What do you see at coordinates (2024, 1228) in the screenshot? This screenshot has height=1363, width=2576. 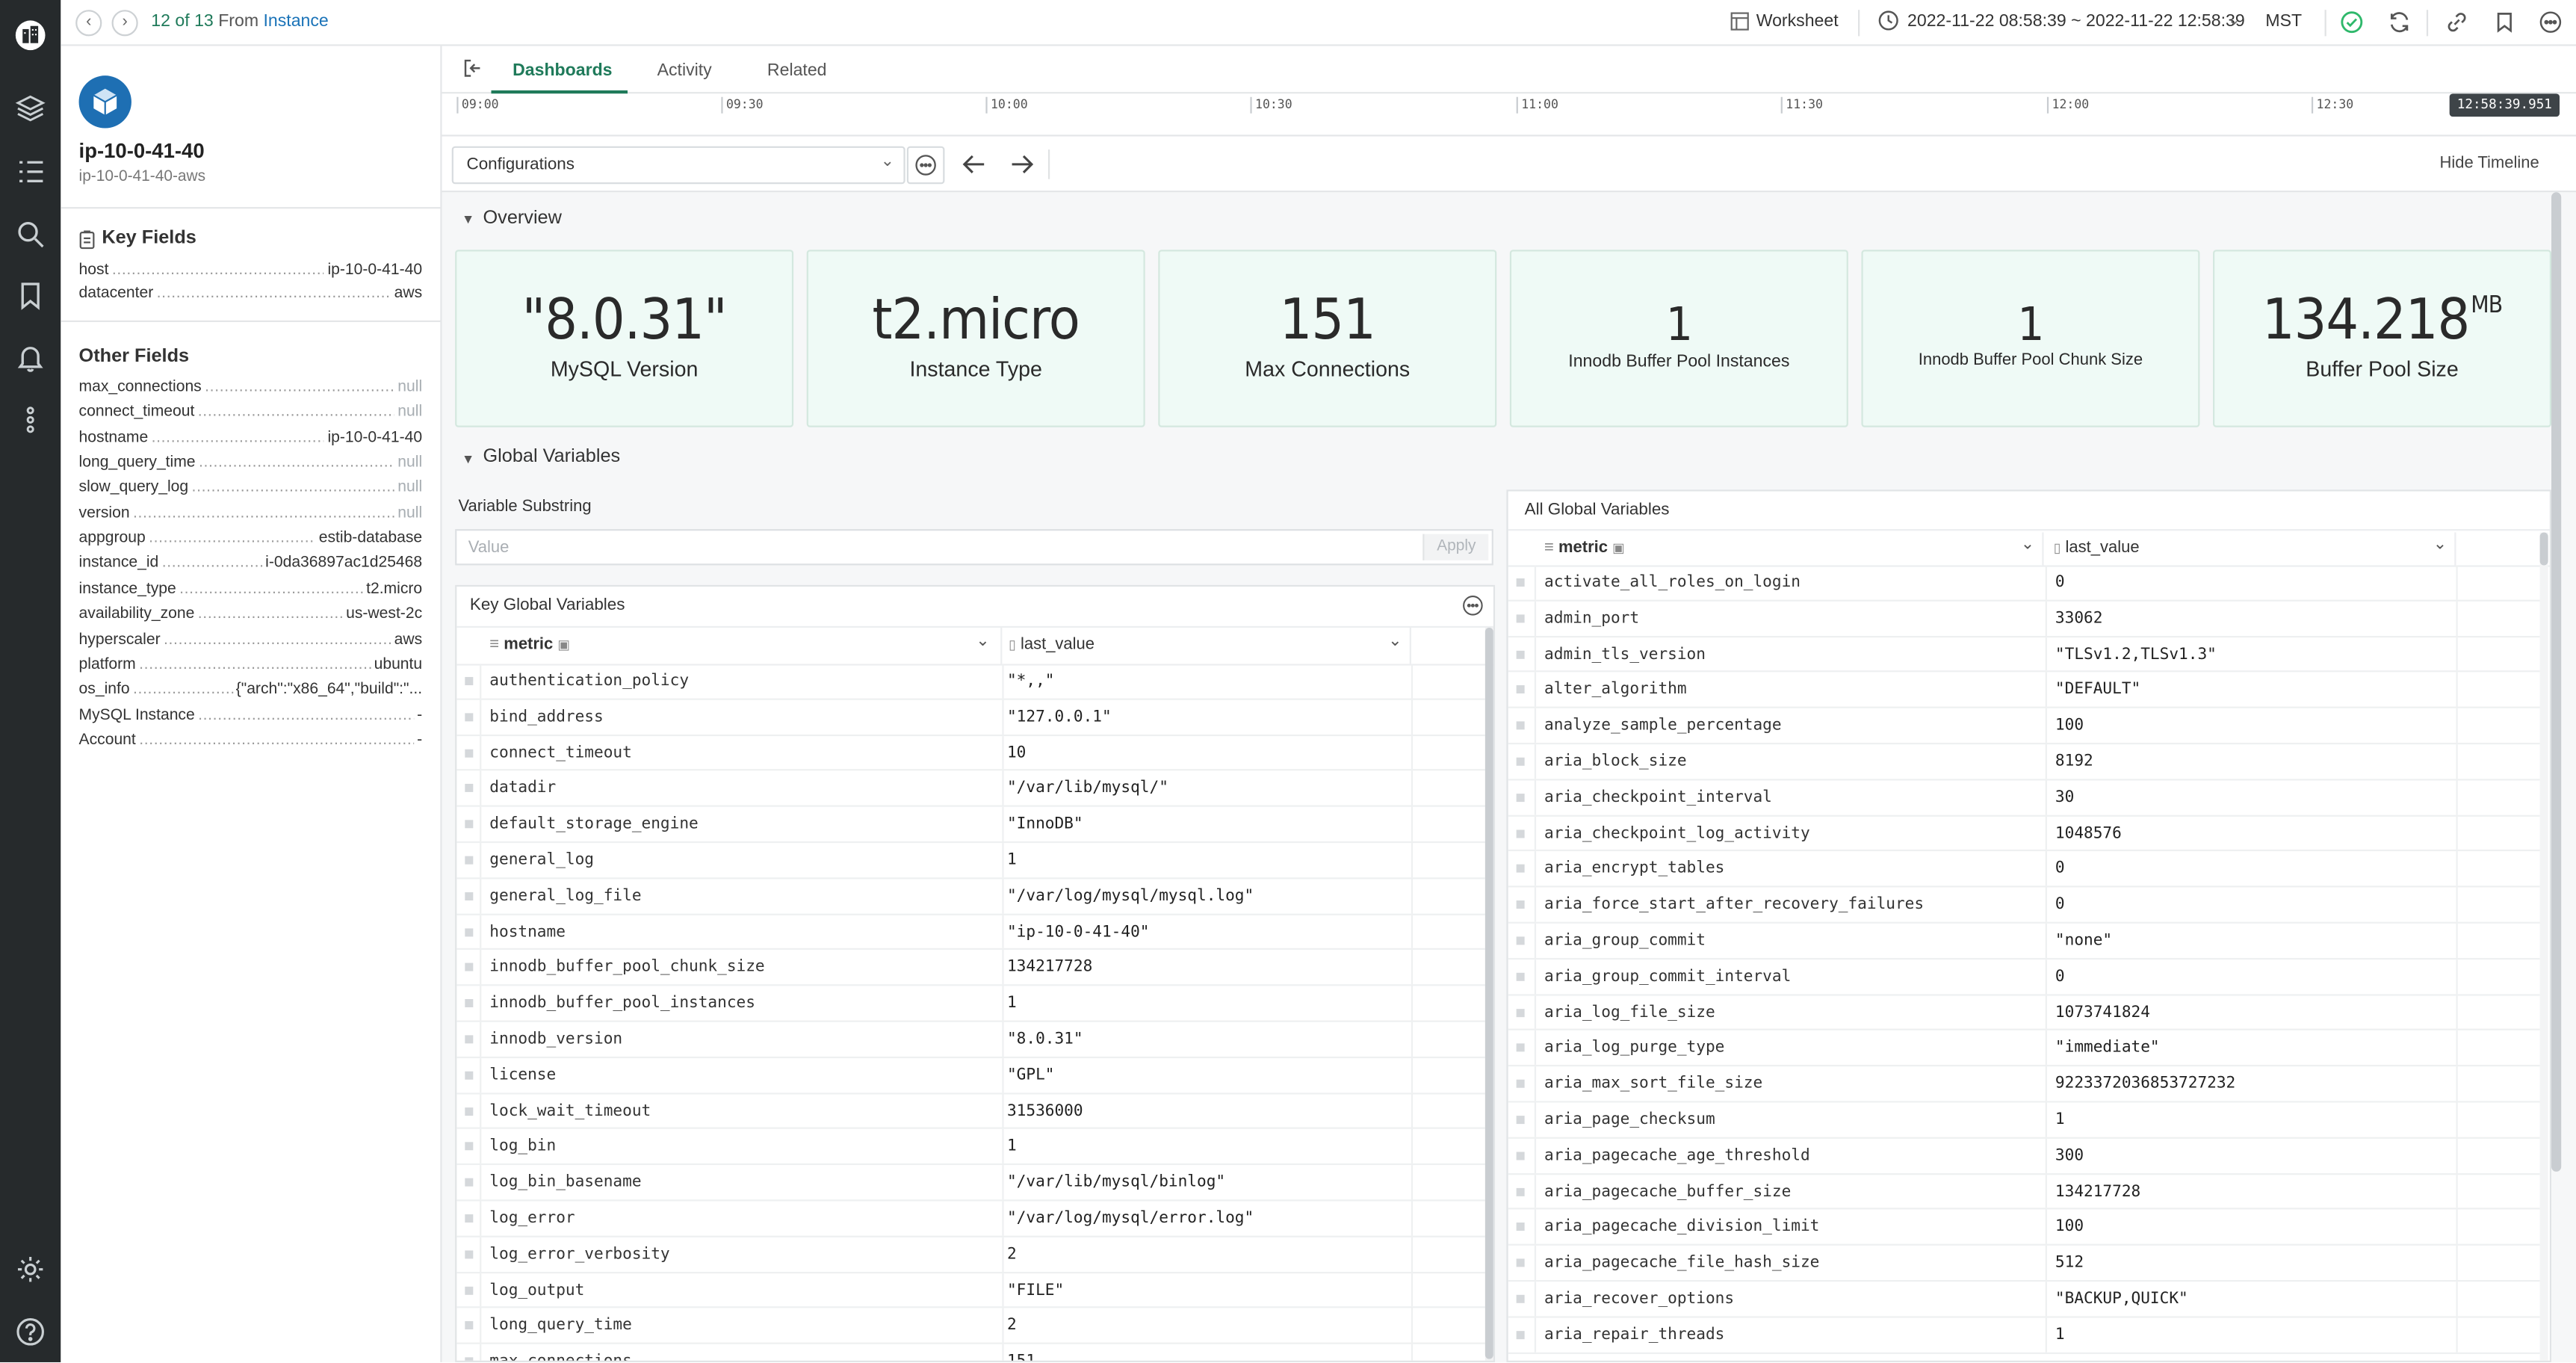 I see `table-row: aria_pagecache_division_limit 100` at bounding box center [2024, 1228].